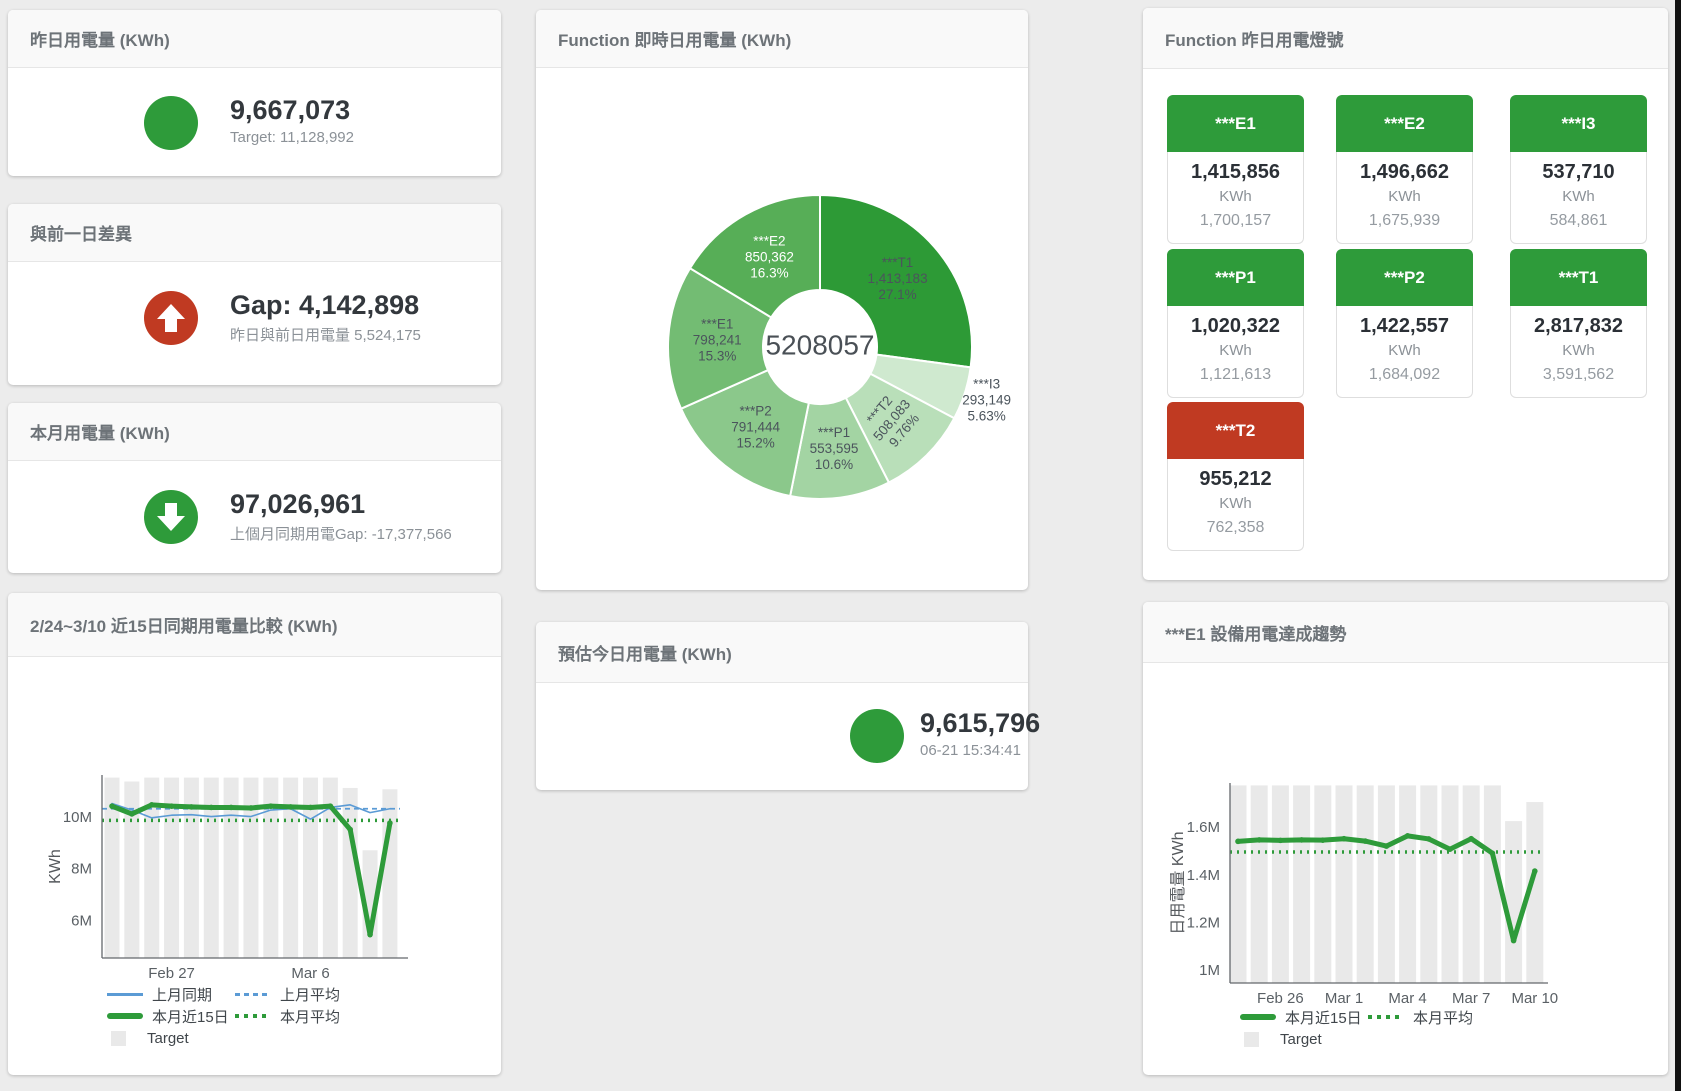 The image size is (1681, 1091). I want to click on card-yesterday-usage: 昨日用電量 (KWh) 9,667,073 Target: 11,128,992, so click(254, 93).